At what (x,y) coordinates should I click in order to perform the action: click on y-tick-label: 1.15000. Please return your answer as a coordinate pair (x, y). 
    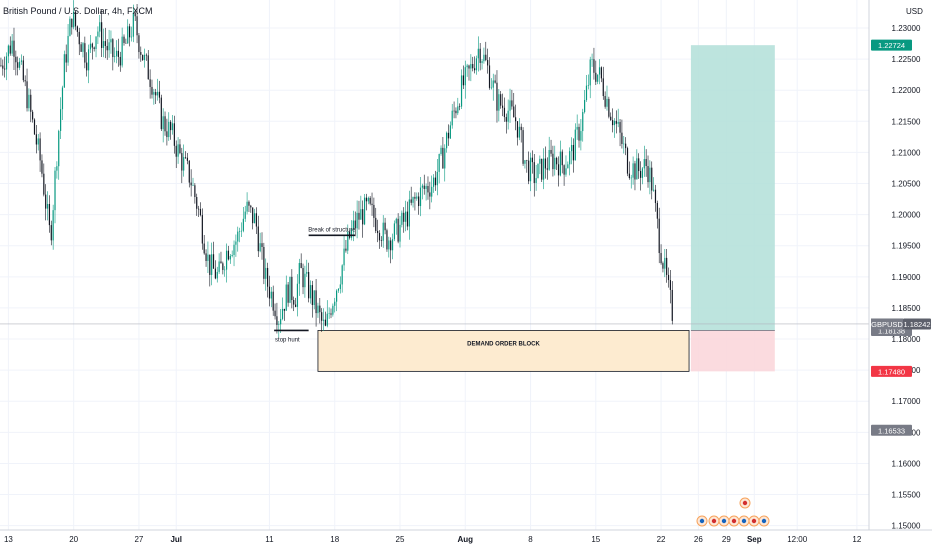
    Looking at the image, I should click on (906, 526).